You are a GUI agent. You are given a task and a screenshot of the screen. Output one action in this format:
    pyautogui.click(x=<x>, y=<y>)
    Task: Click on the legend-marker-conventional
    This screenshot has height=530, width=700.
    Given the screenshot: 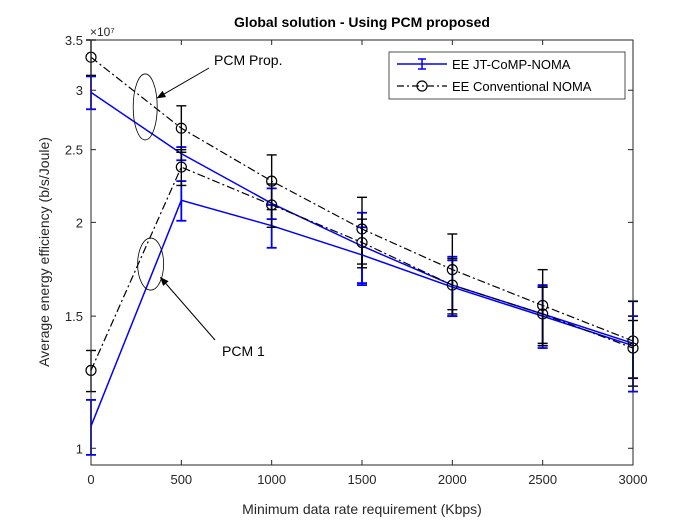 What is the action you would take?
    pyautogui.click(x=422, y=86)
    